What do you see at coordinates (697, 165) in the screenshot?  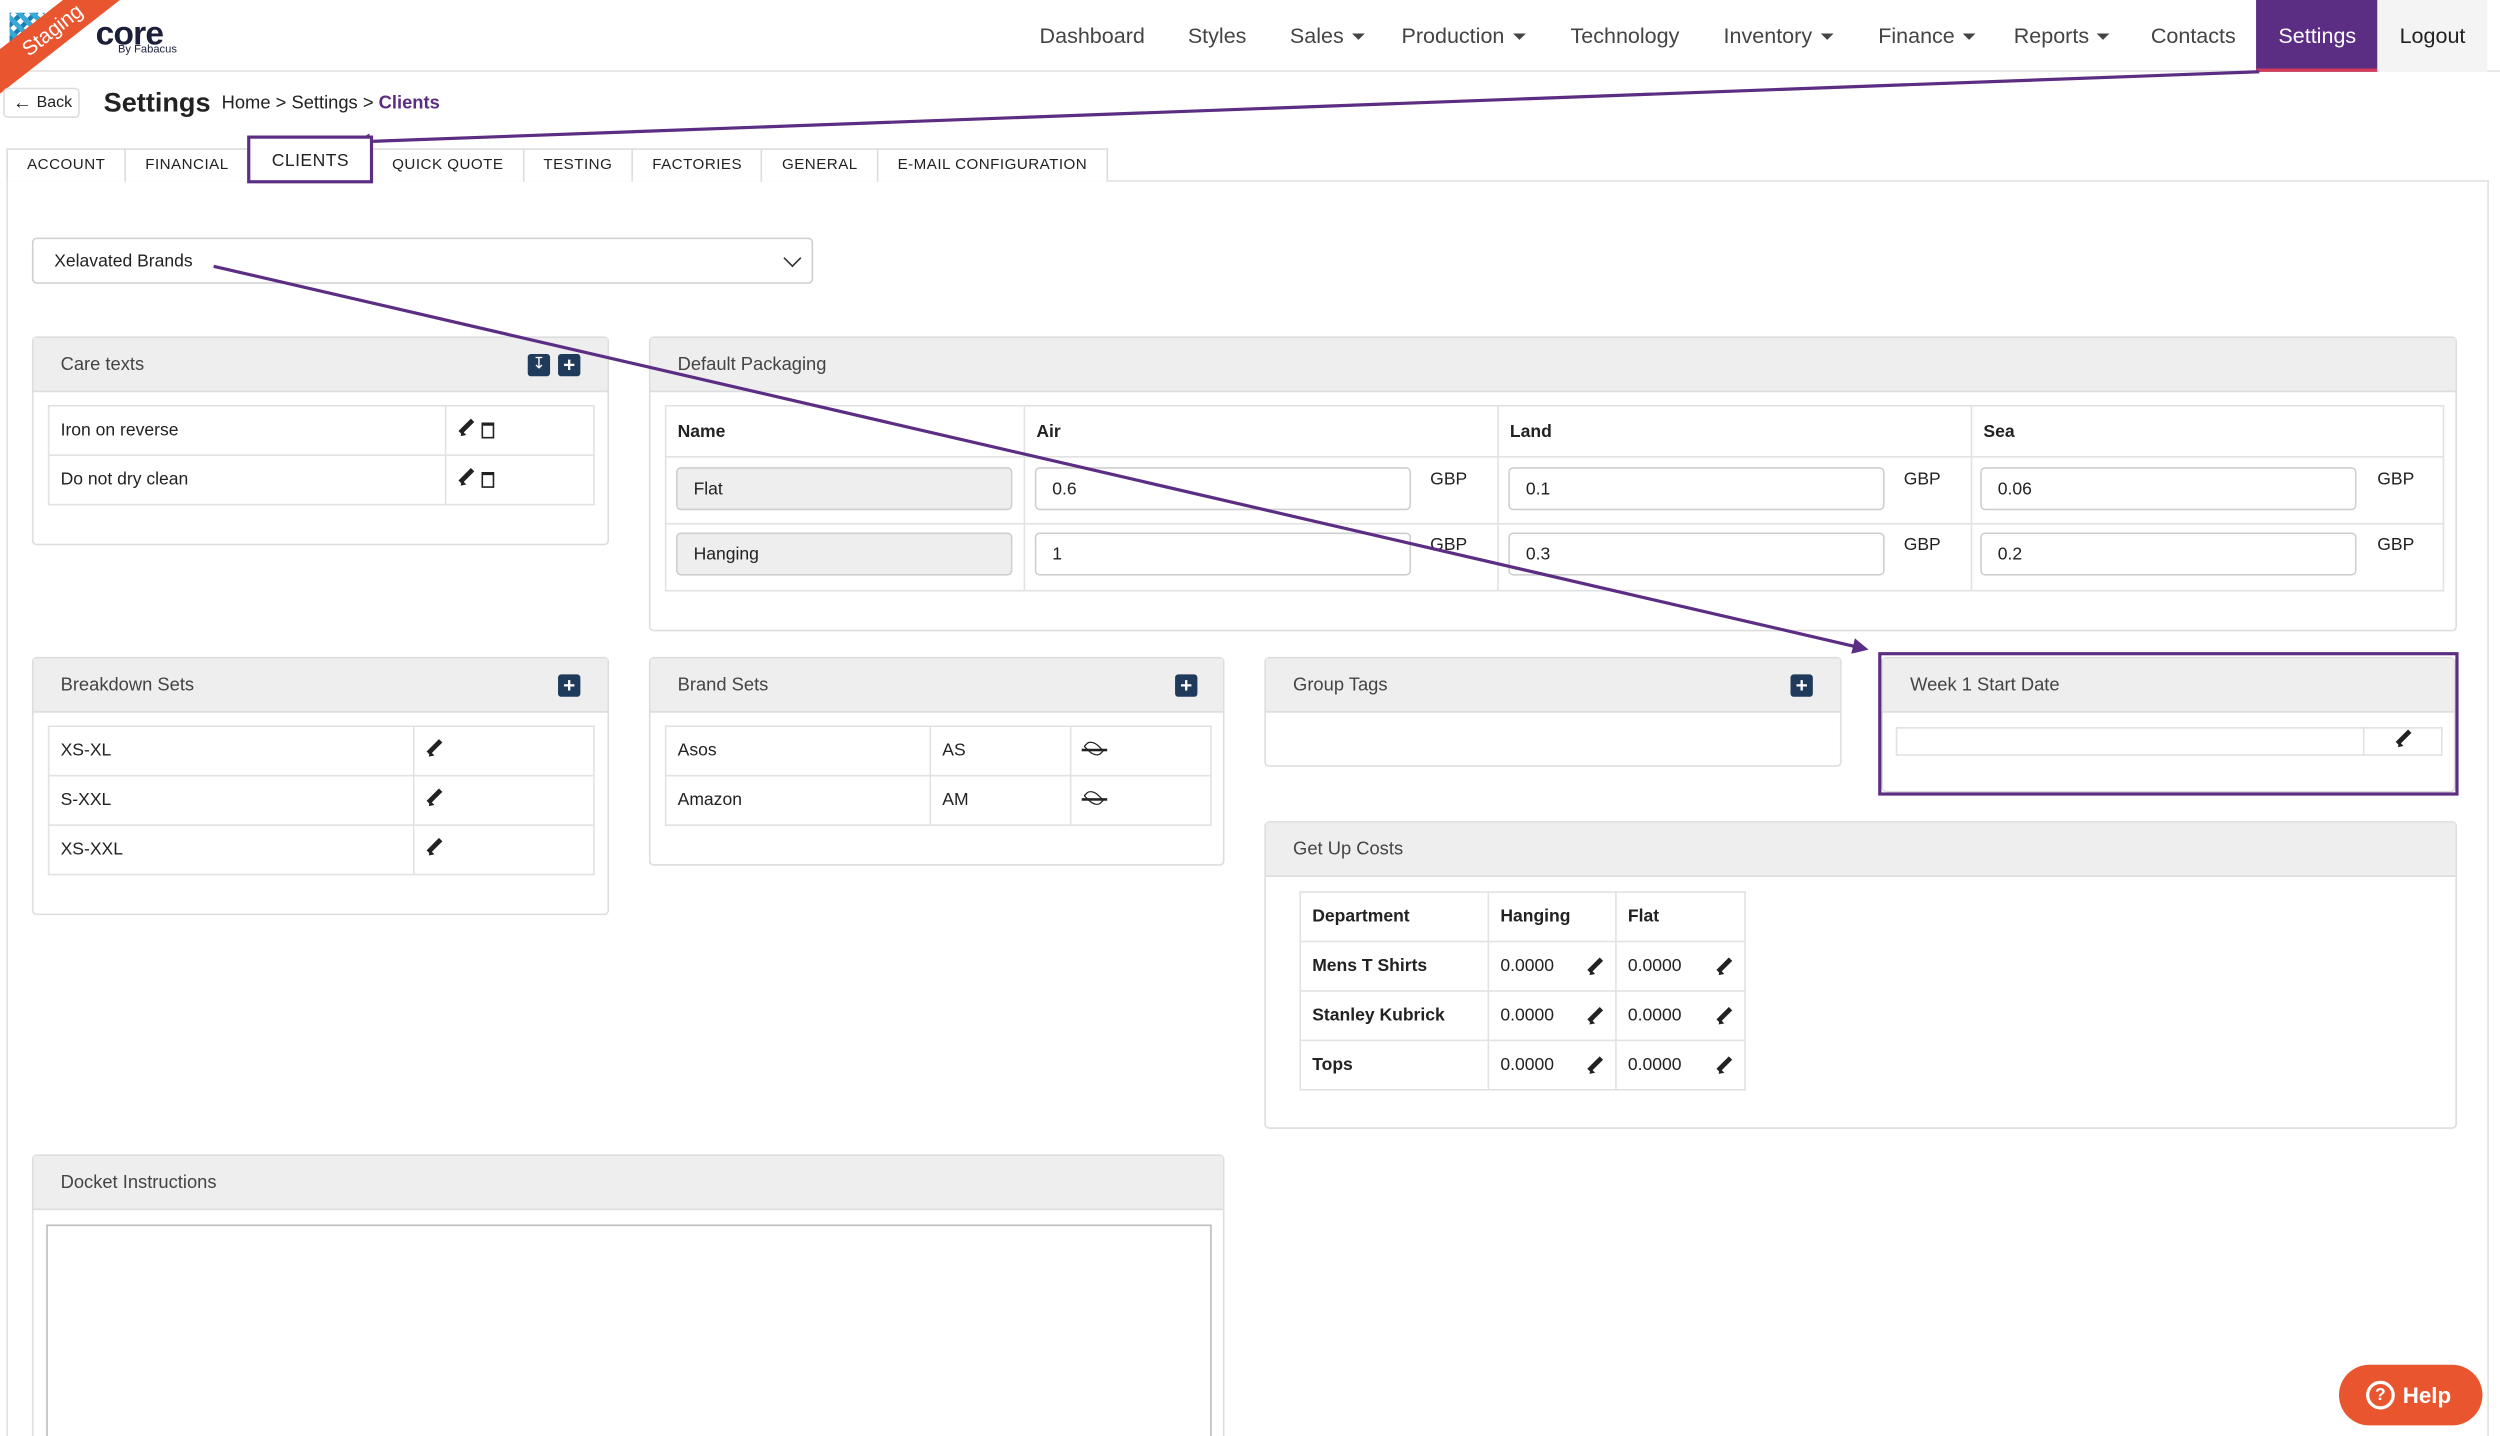 I see `tab-factories: FACTORIES` at bounding box center [697, 165].